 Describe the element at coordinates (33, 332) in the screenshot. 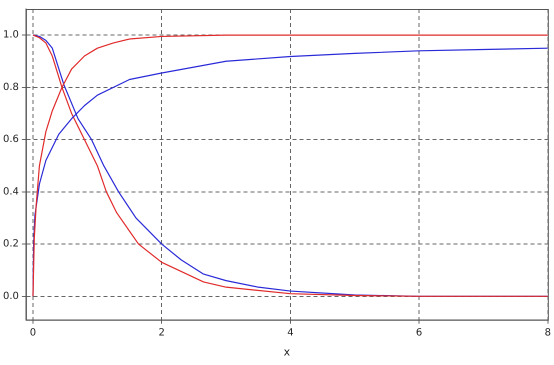

I see `x-tick-label: 0` at that location.